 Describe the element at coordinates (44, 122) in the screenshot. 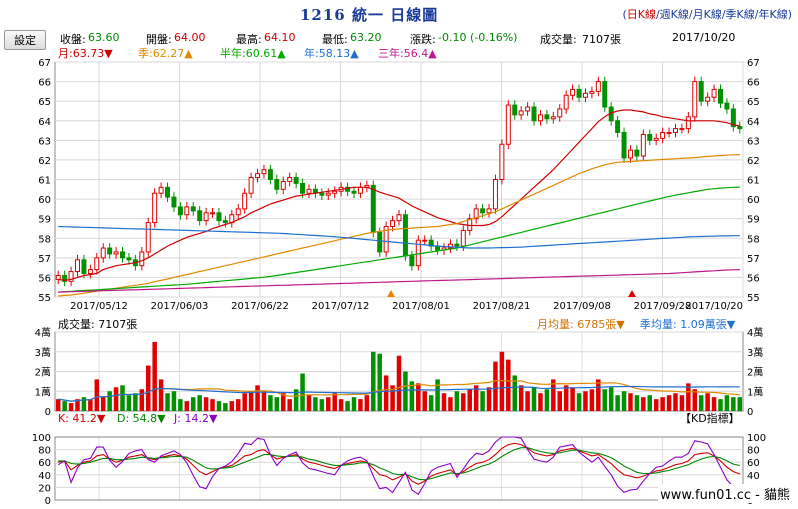

I see `price-y-tick-left: 64` at that location.